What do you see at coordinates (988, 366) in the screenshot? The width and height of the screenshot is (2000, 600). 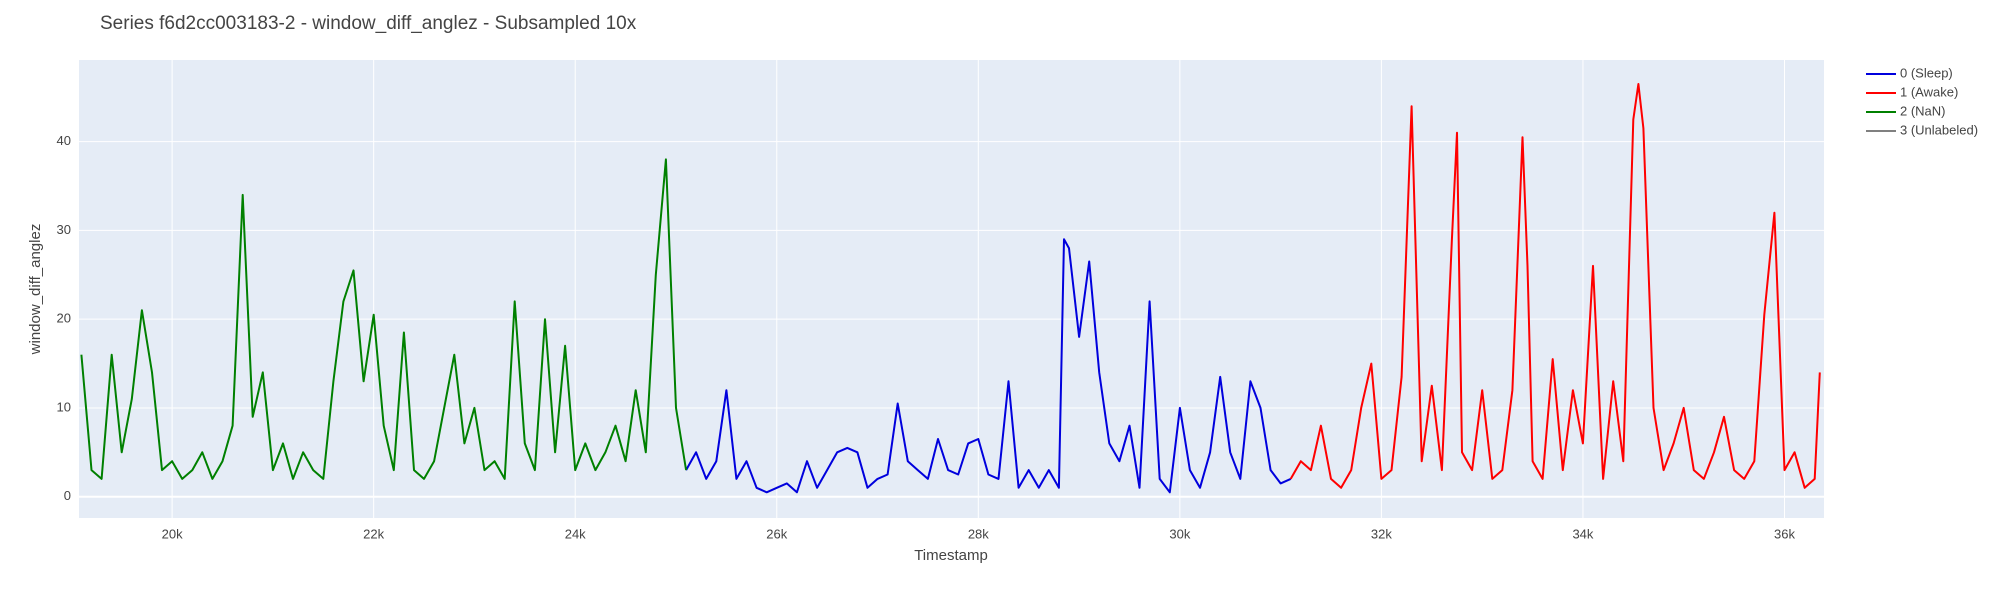 I see `series-line` at bounding box center [988, 366].